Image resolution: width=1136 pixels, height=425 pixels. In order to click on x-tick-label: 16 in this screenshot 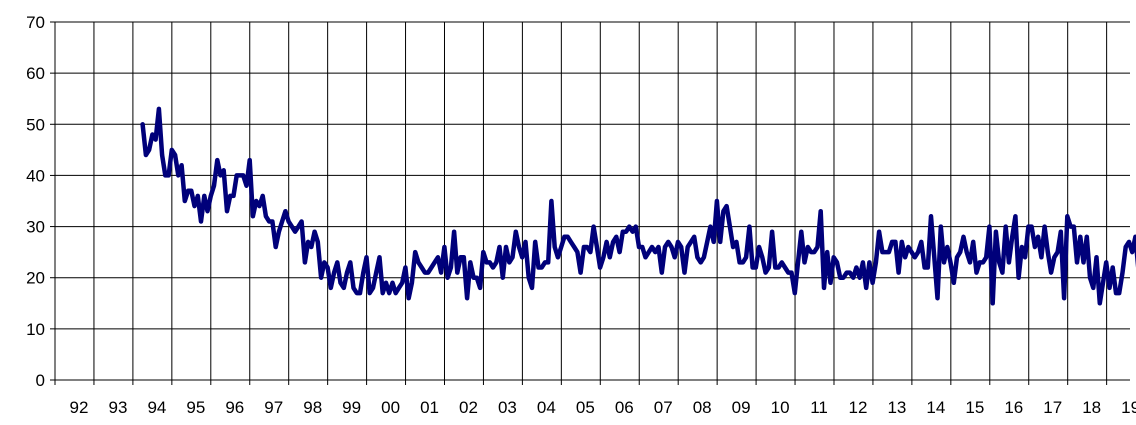, I will do `click(1013, 407)`.